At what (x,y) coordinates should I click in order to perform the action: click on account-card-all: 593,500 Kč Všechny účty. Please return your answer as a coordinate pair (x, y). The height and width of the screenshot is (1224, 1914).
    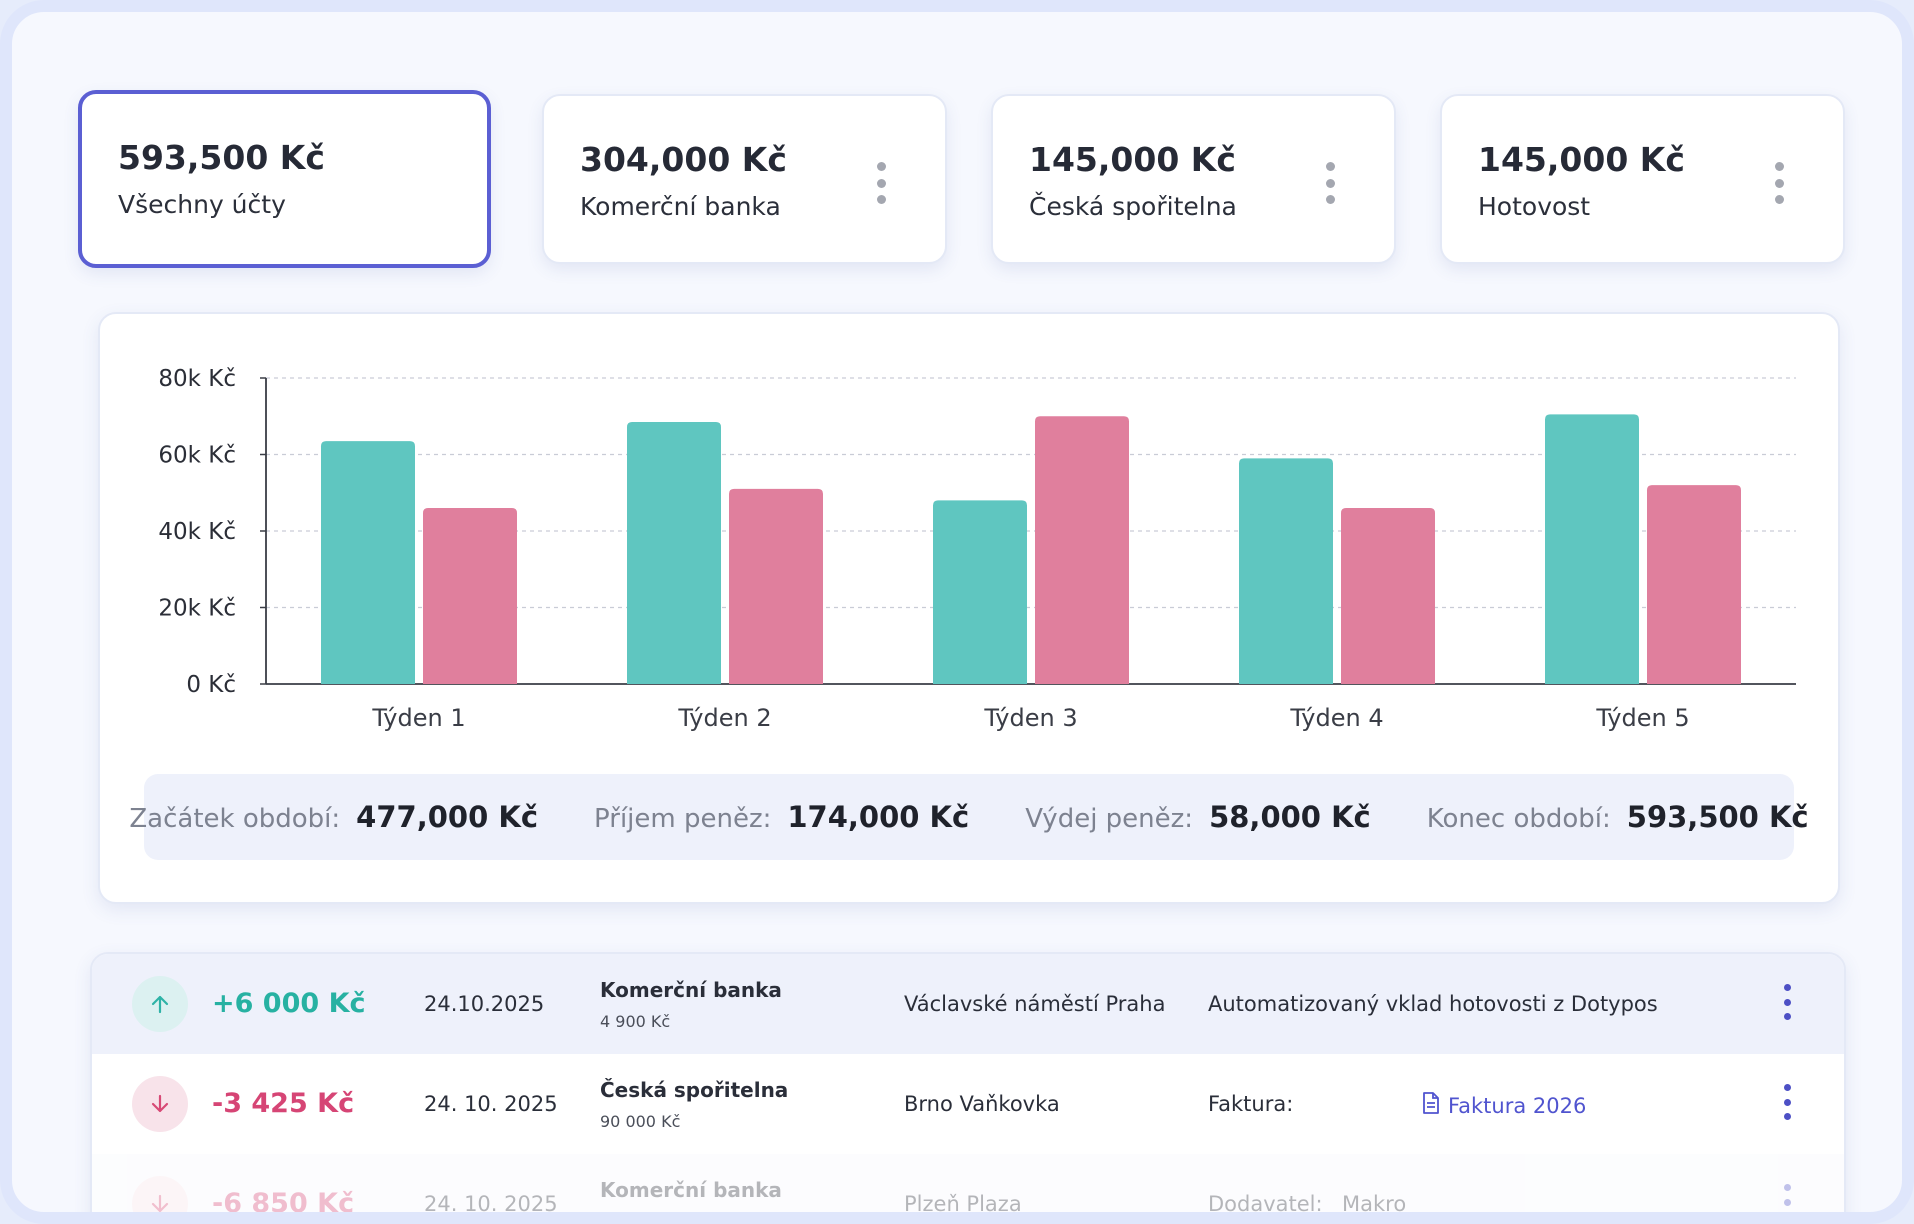
    Looking at the image, I should click on (284, 179).